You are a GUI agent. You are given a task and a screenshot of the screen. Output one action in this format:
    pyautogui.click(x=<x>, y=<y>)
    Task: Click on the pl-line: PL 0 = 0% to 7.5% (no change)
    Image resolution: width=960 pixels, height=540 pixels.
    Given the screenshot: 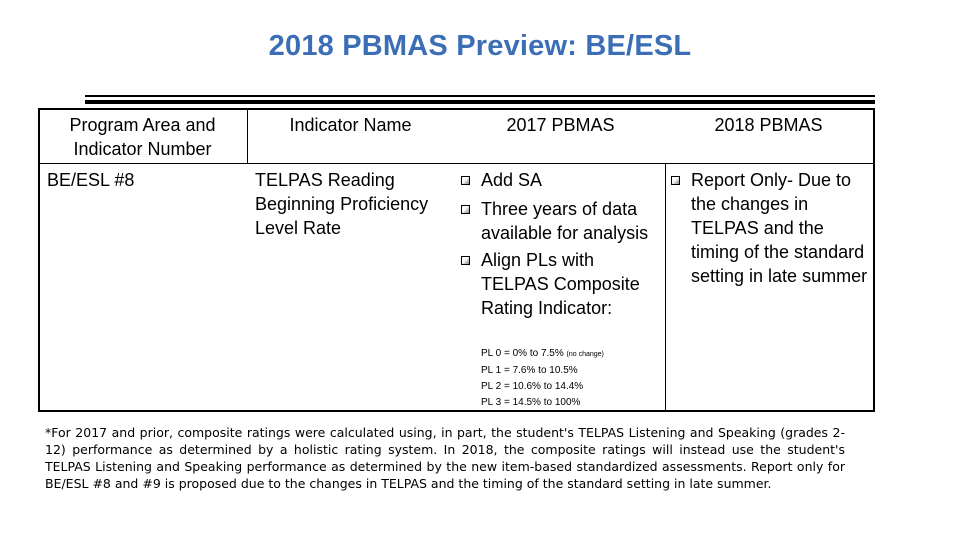 What is the action you would take?
    pyautogui.click(x=571, y=354)
    